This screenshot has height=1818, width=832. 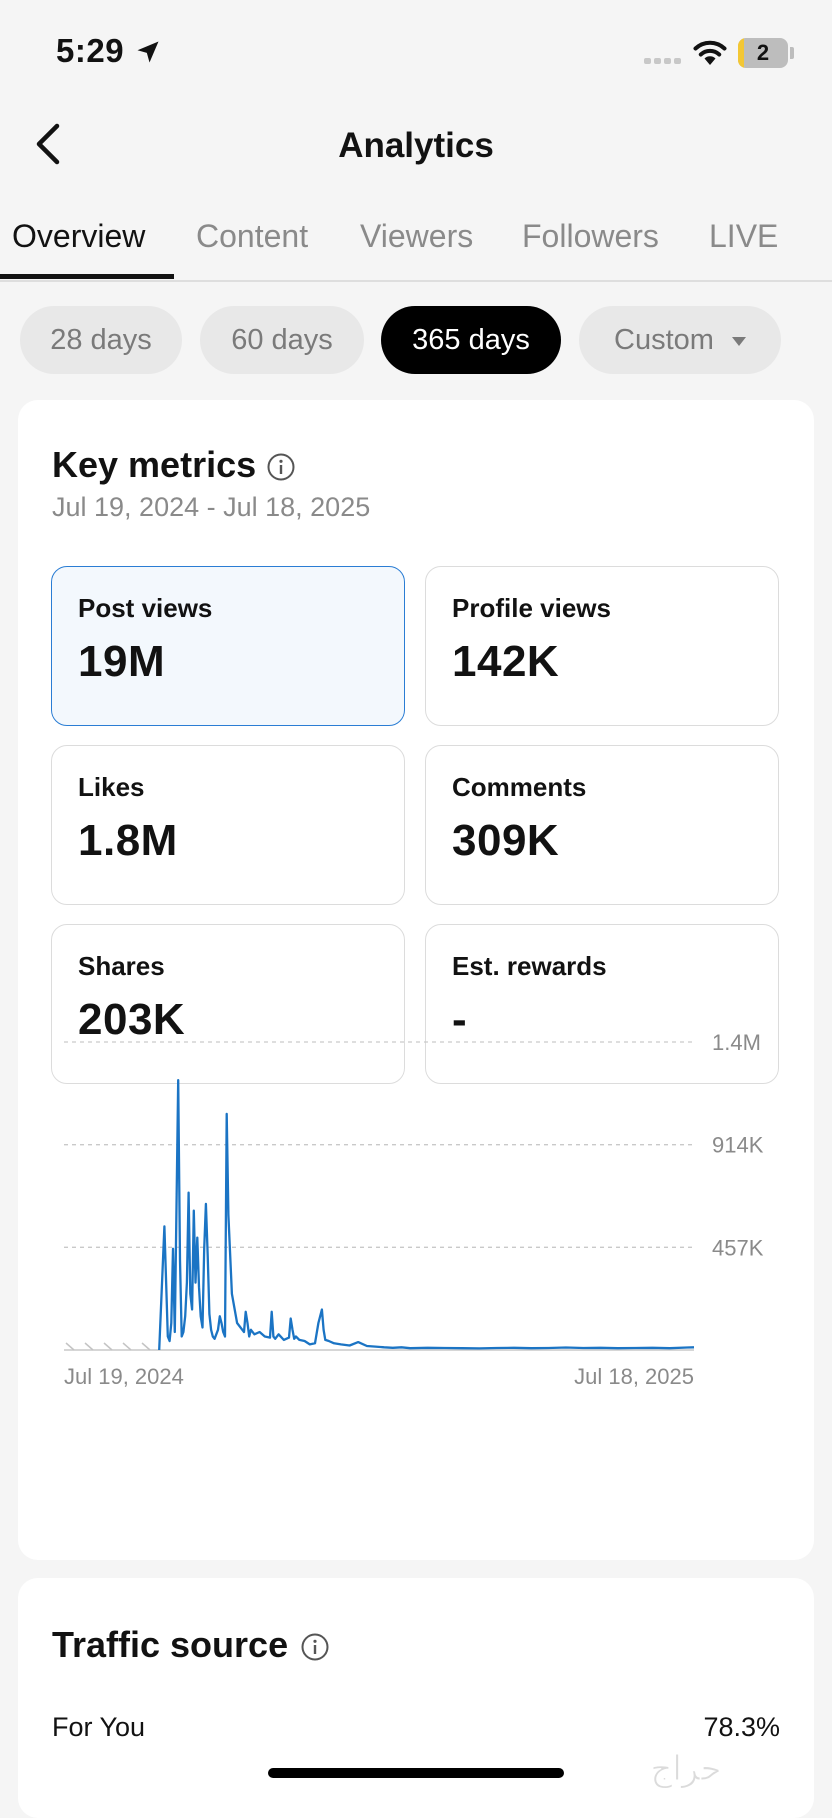 What do you see at coordinates (121, 966) in the screenshot?
I see `metric-label: Shares` at bounding box center [121, 966].